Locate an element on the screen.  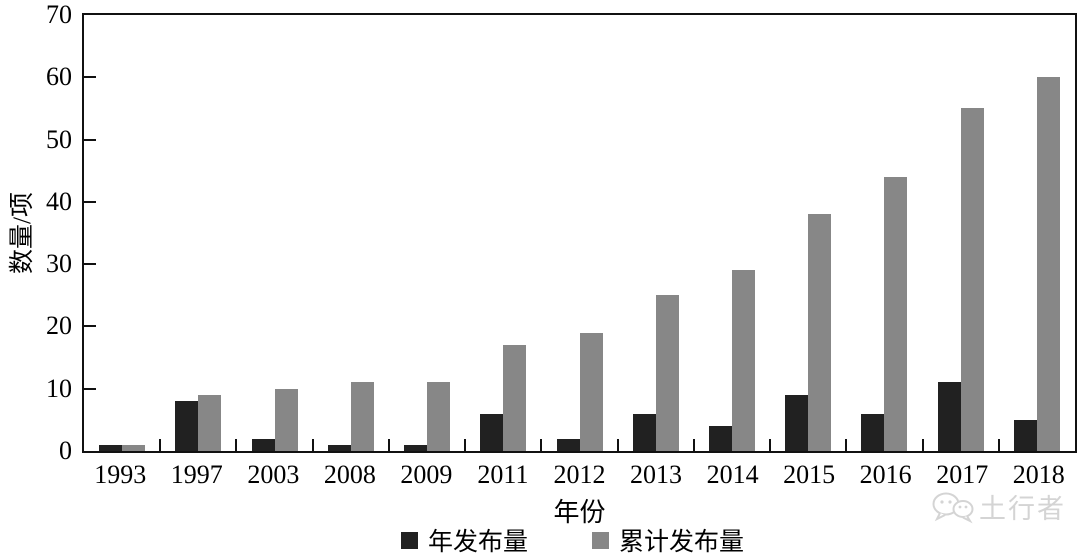
x-tick-label-2018: 2018 is located at coordinates (1038, 474).